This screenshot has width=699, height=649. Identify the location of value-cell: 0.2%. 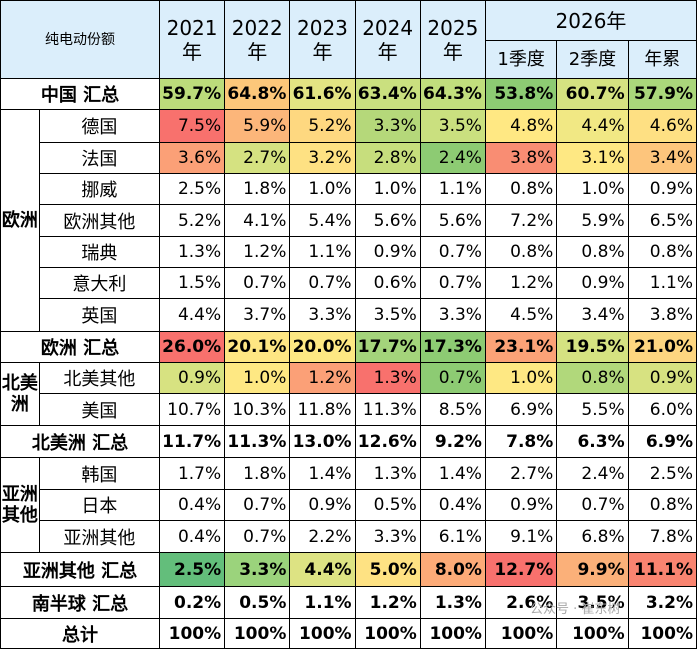
(192, 602).